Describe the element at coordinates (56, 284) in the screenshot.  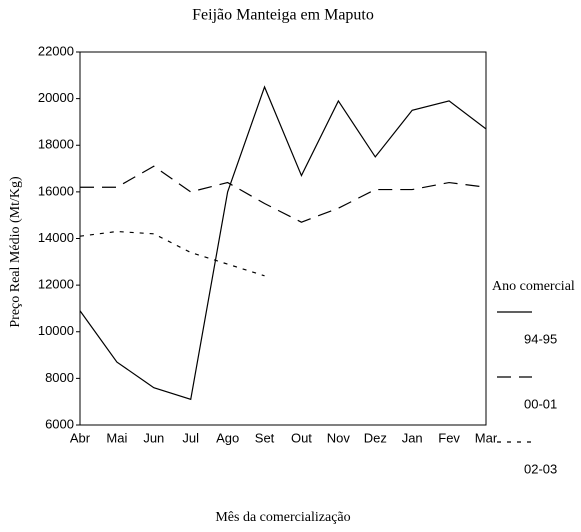
I see `y-tick-label: 12000` at that location.